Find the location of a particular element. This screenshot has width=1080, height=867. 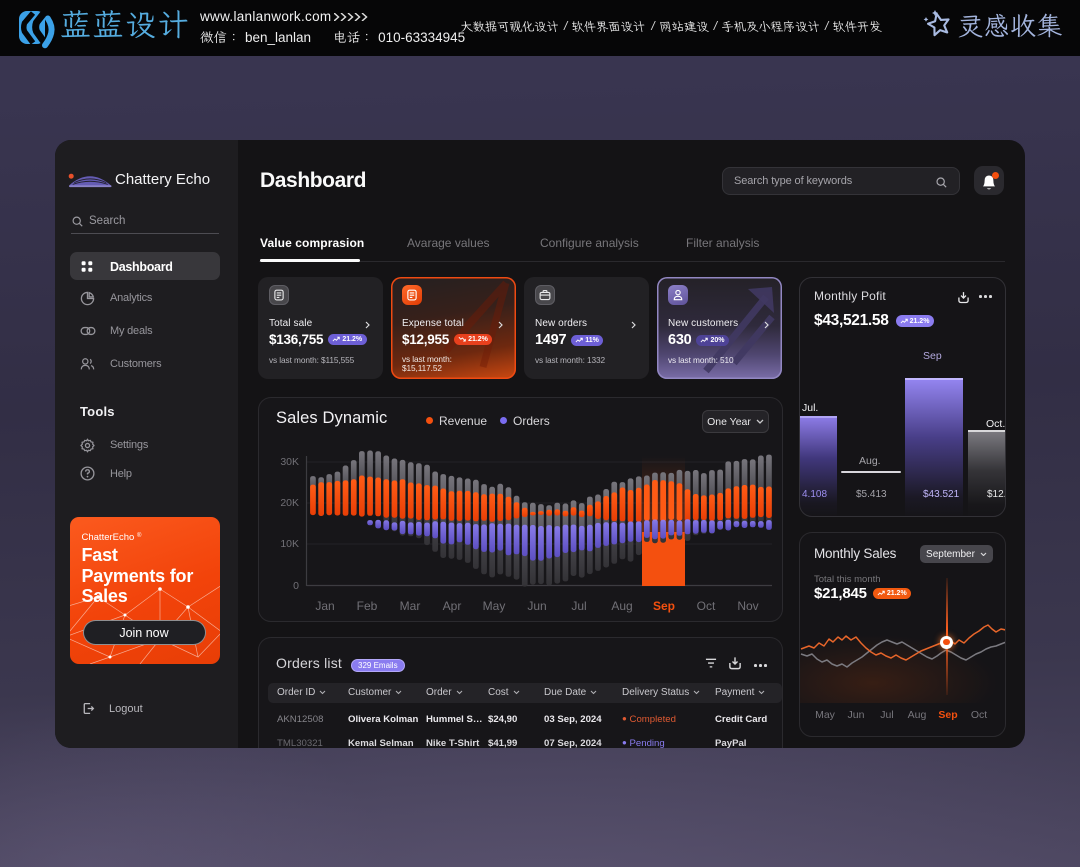

svg-text: 10K is located at coordinates (289, 544).